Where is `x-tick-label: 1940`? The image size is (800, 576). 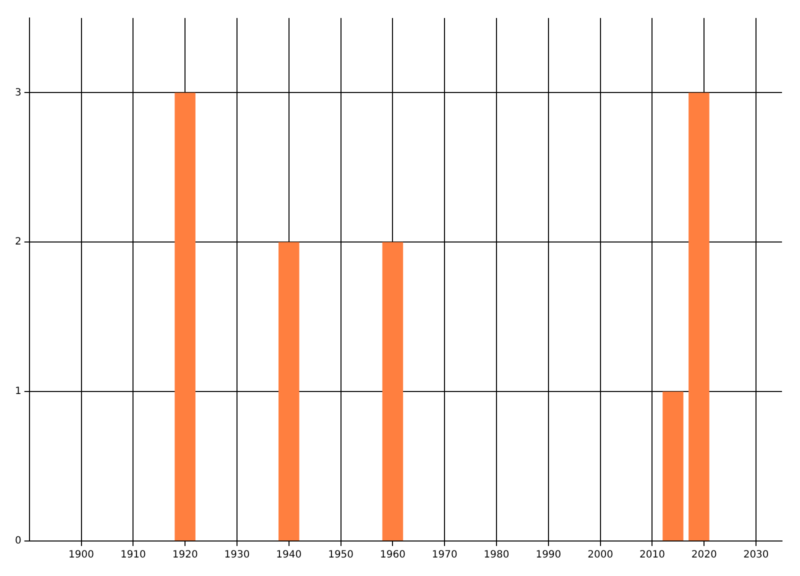
x-tick-label: 1940 is located at coordinates (289, 555).